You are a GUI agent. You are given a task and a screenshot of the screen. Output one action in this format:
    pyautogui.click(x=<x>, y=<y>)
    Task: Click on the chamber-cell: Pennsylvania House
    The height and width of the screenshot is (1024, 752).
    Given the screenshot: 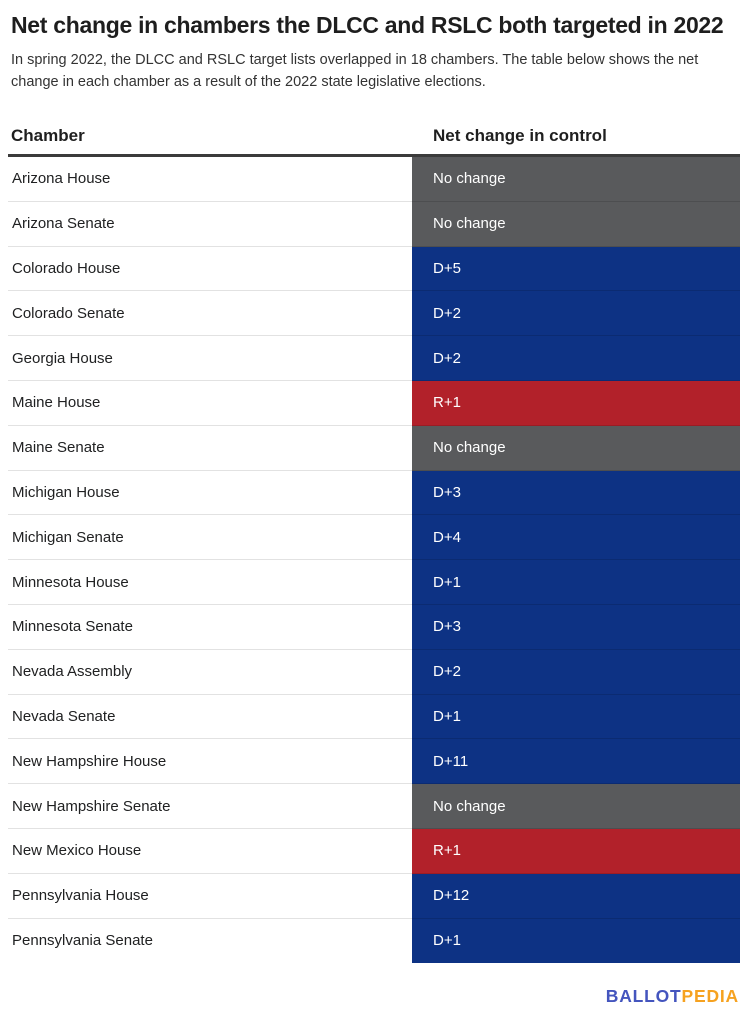 What is the action you would take?
    pyautogui.click(x=210, y=896)
    